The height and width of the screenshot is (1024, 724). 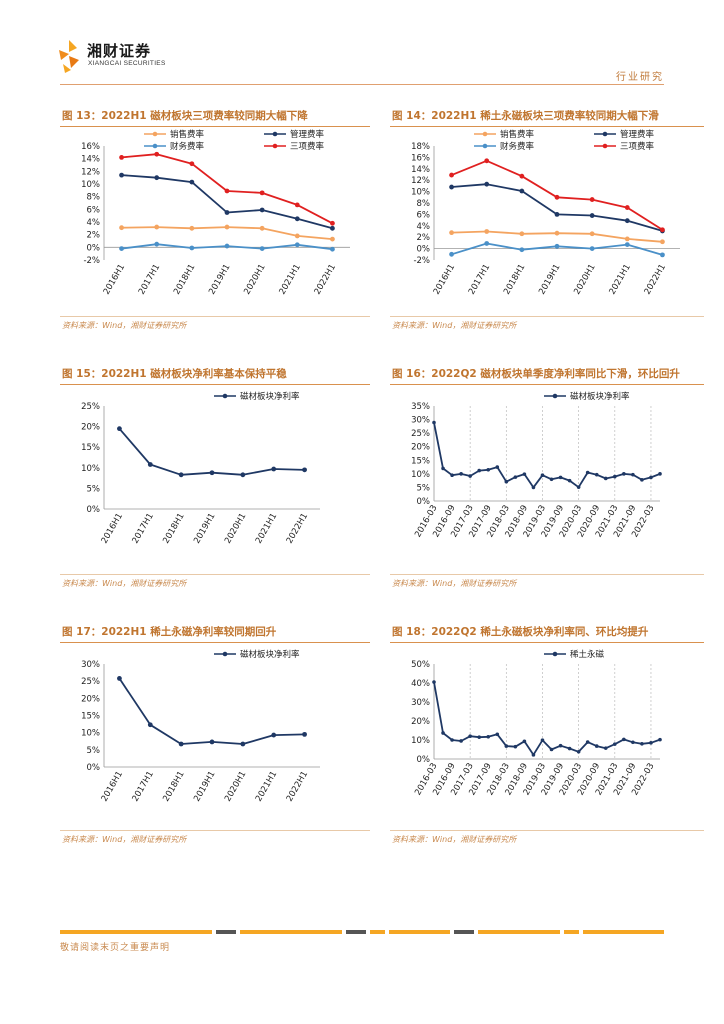 What do you see at coordinates (90, 147) in the screenshot?
I see `y-tick-label: 16%` at bounding box center [90, 147].